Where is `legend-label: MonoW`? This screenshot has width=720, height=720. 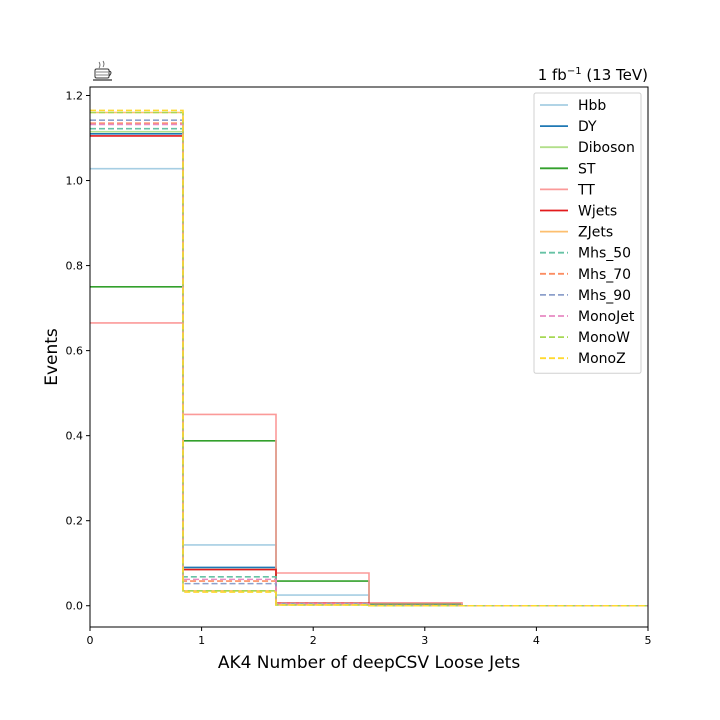 legend-label: MonoW is located at coordinates (604, 338).